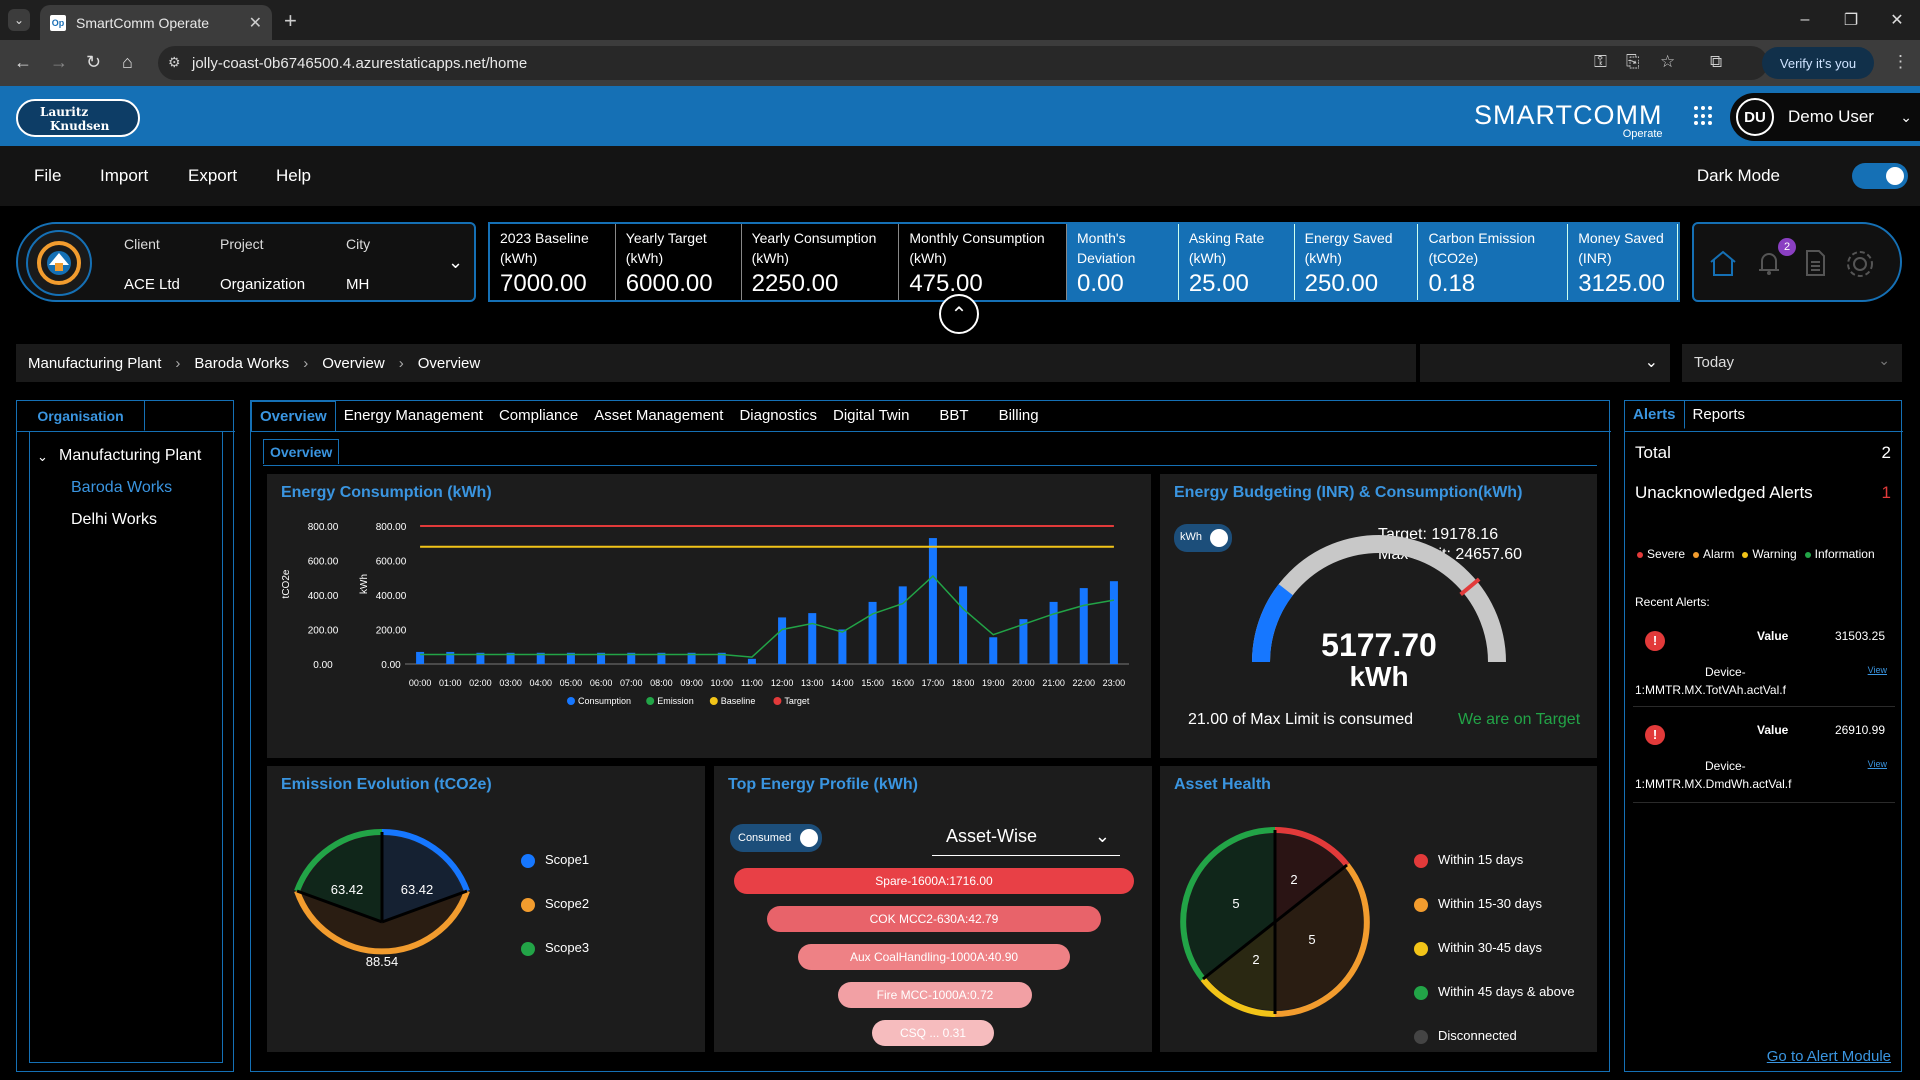  What do you see at coordinates (538, 415) in the screenshot?
I see `tab-compliance: Compliance` at bounding box center [538, 415].